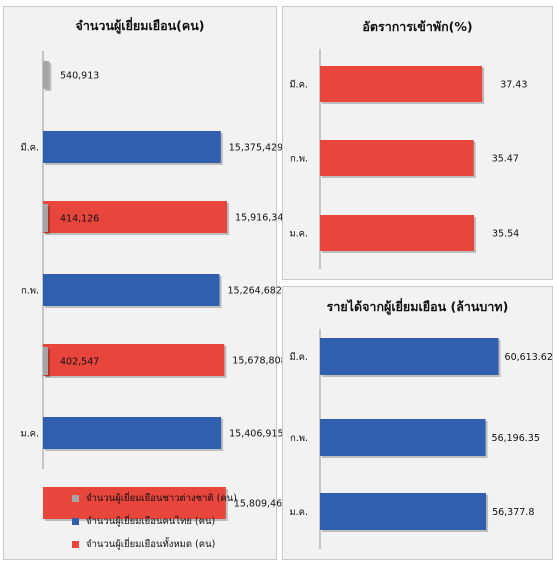 The width and height of the screenshot is (557, 564). What do you see at coordinates (261, 504) in the screenshot?
I see `visitors-data-label-total-2: 15,809,462` at bounding box center [261, 504].